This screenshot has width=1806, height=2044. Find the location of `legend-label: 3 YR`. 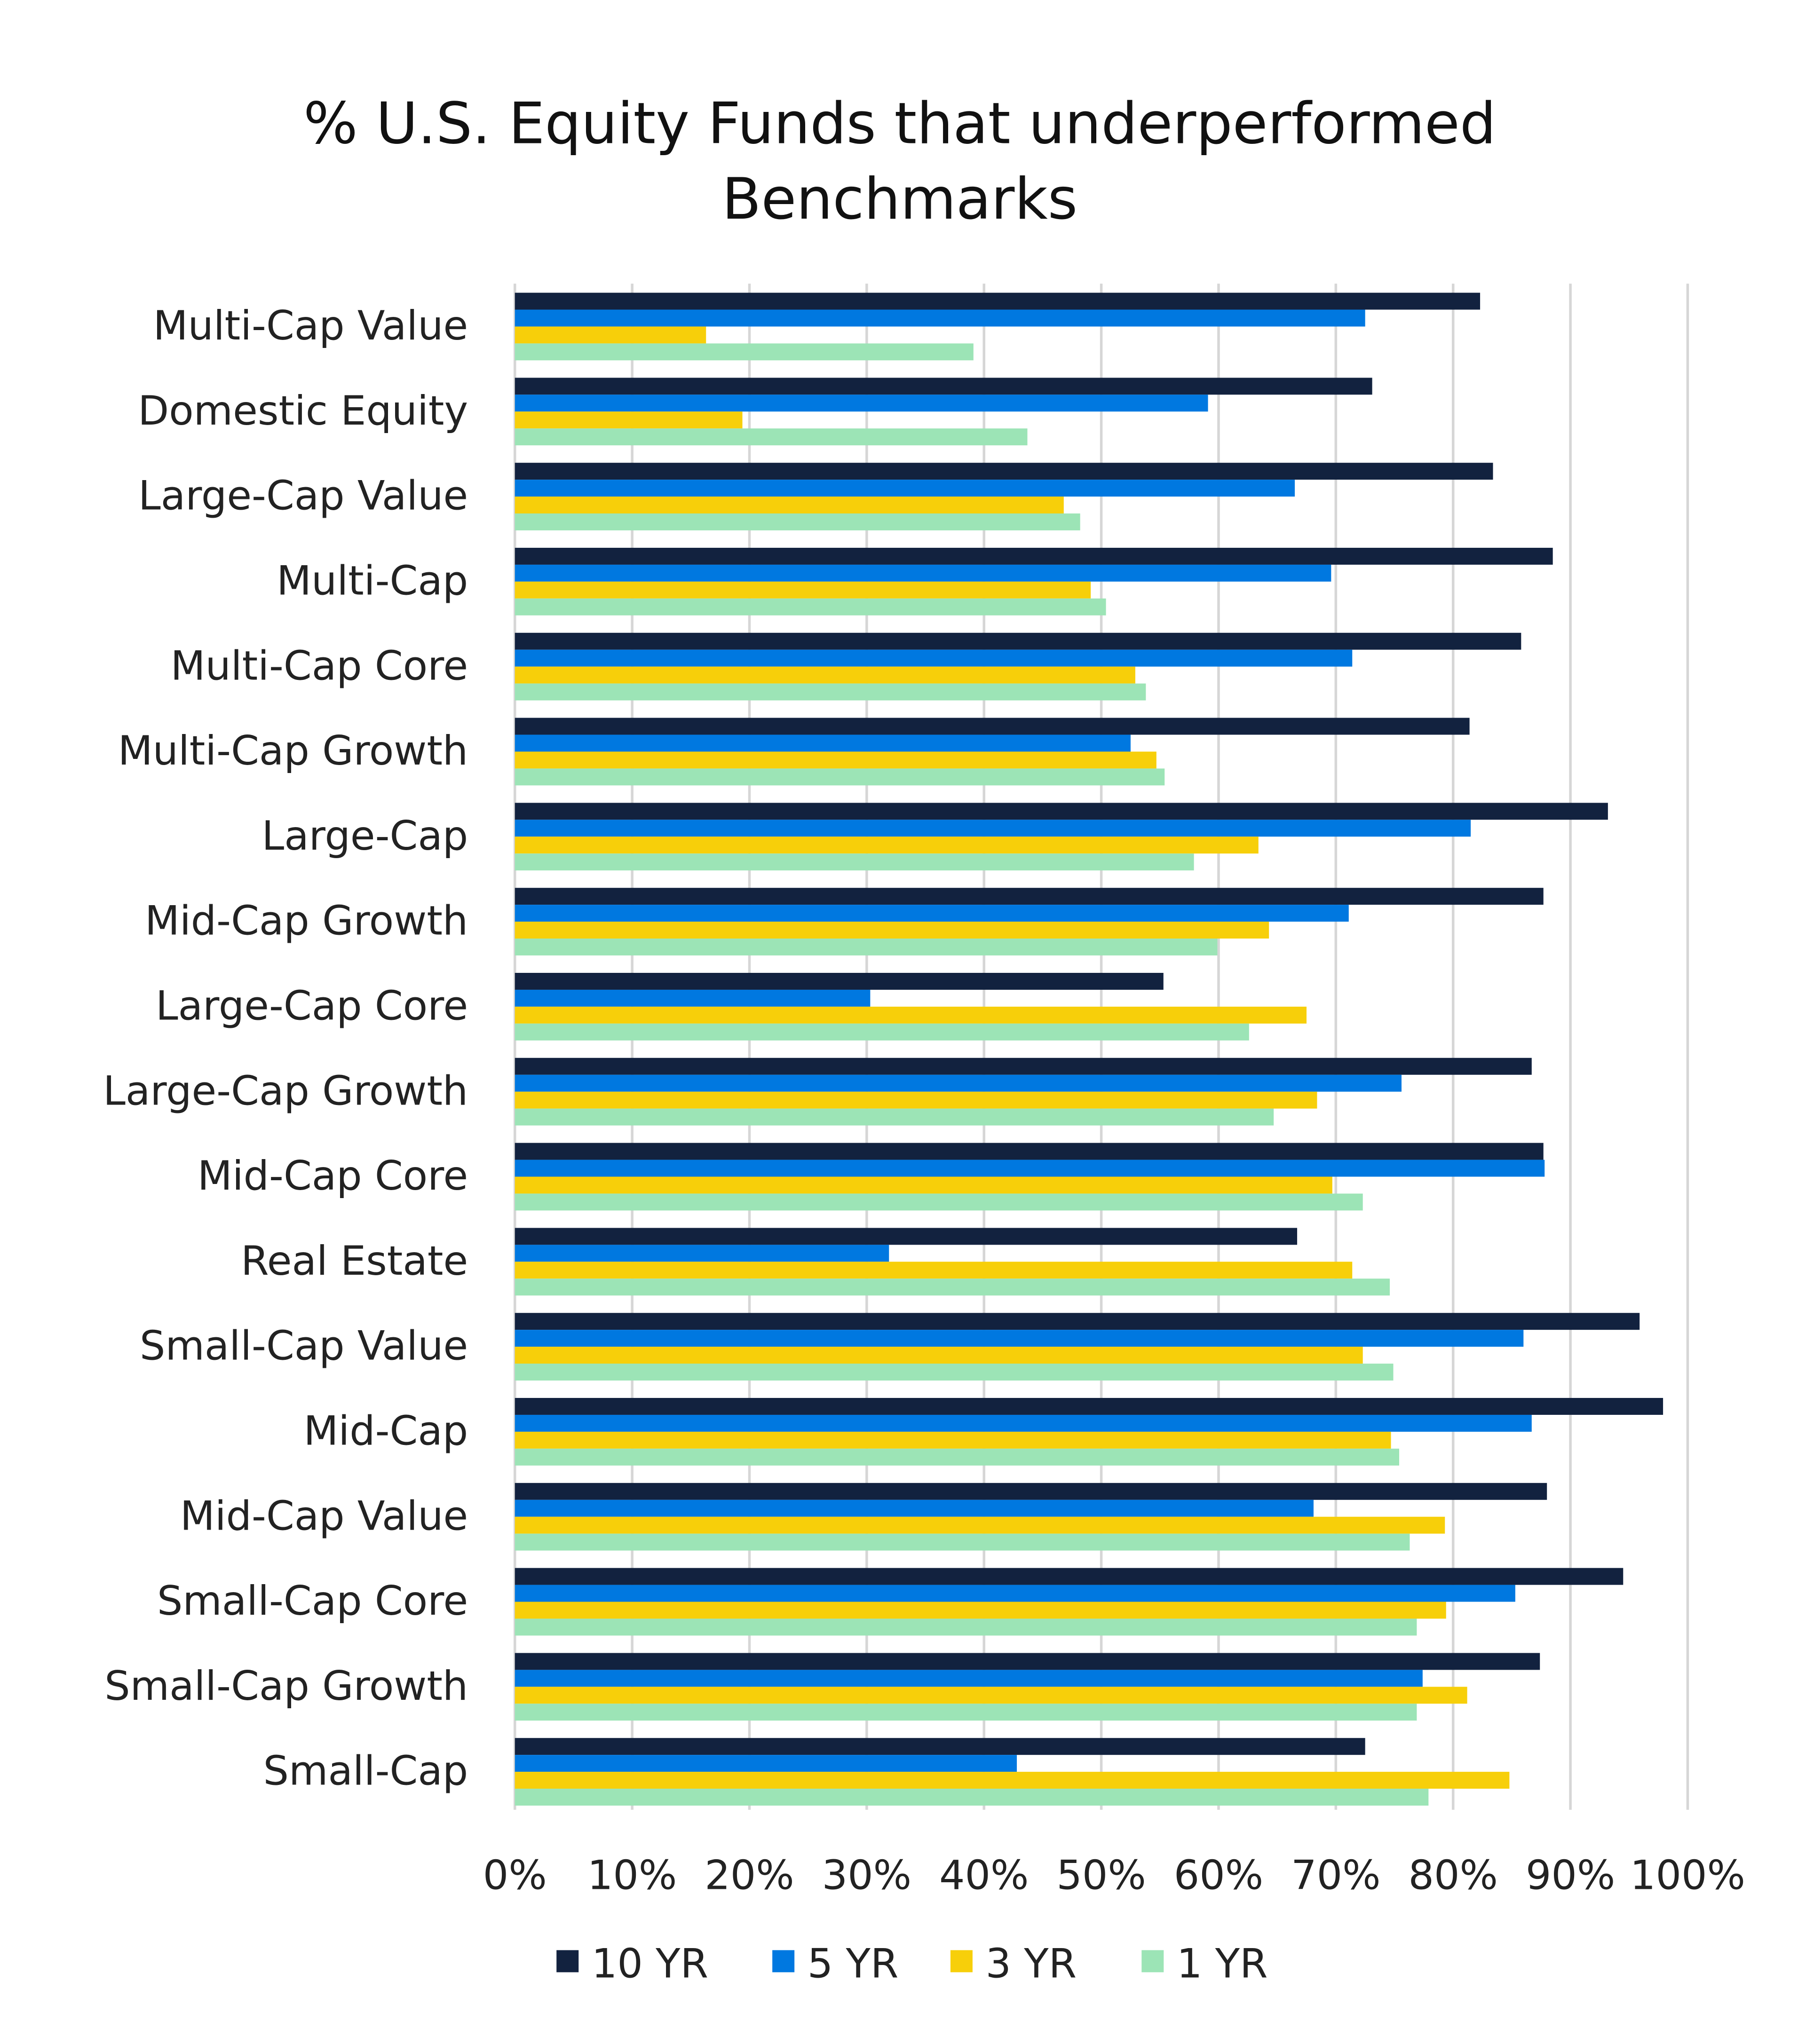

legend-label: 3 YR is located at coordinates (1032, 1963).